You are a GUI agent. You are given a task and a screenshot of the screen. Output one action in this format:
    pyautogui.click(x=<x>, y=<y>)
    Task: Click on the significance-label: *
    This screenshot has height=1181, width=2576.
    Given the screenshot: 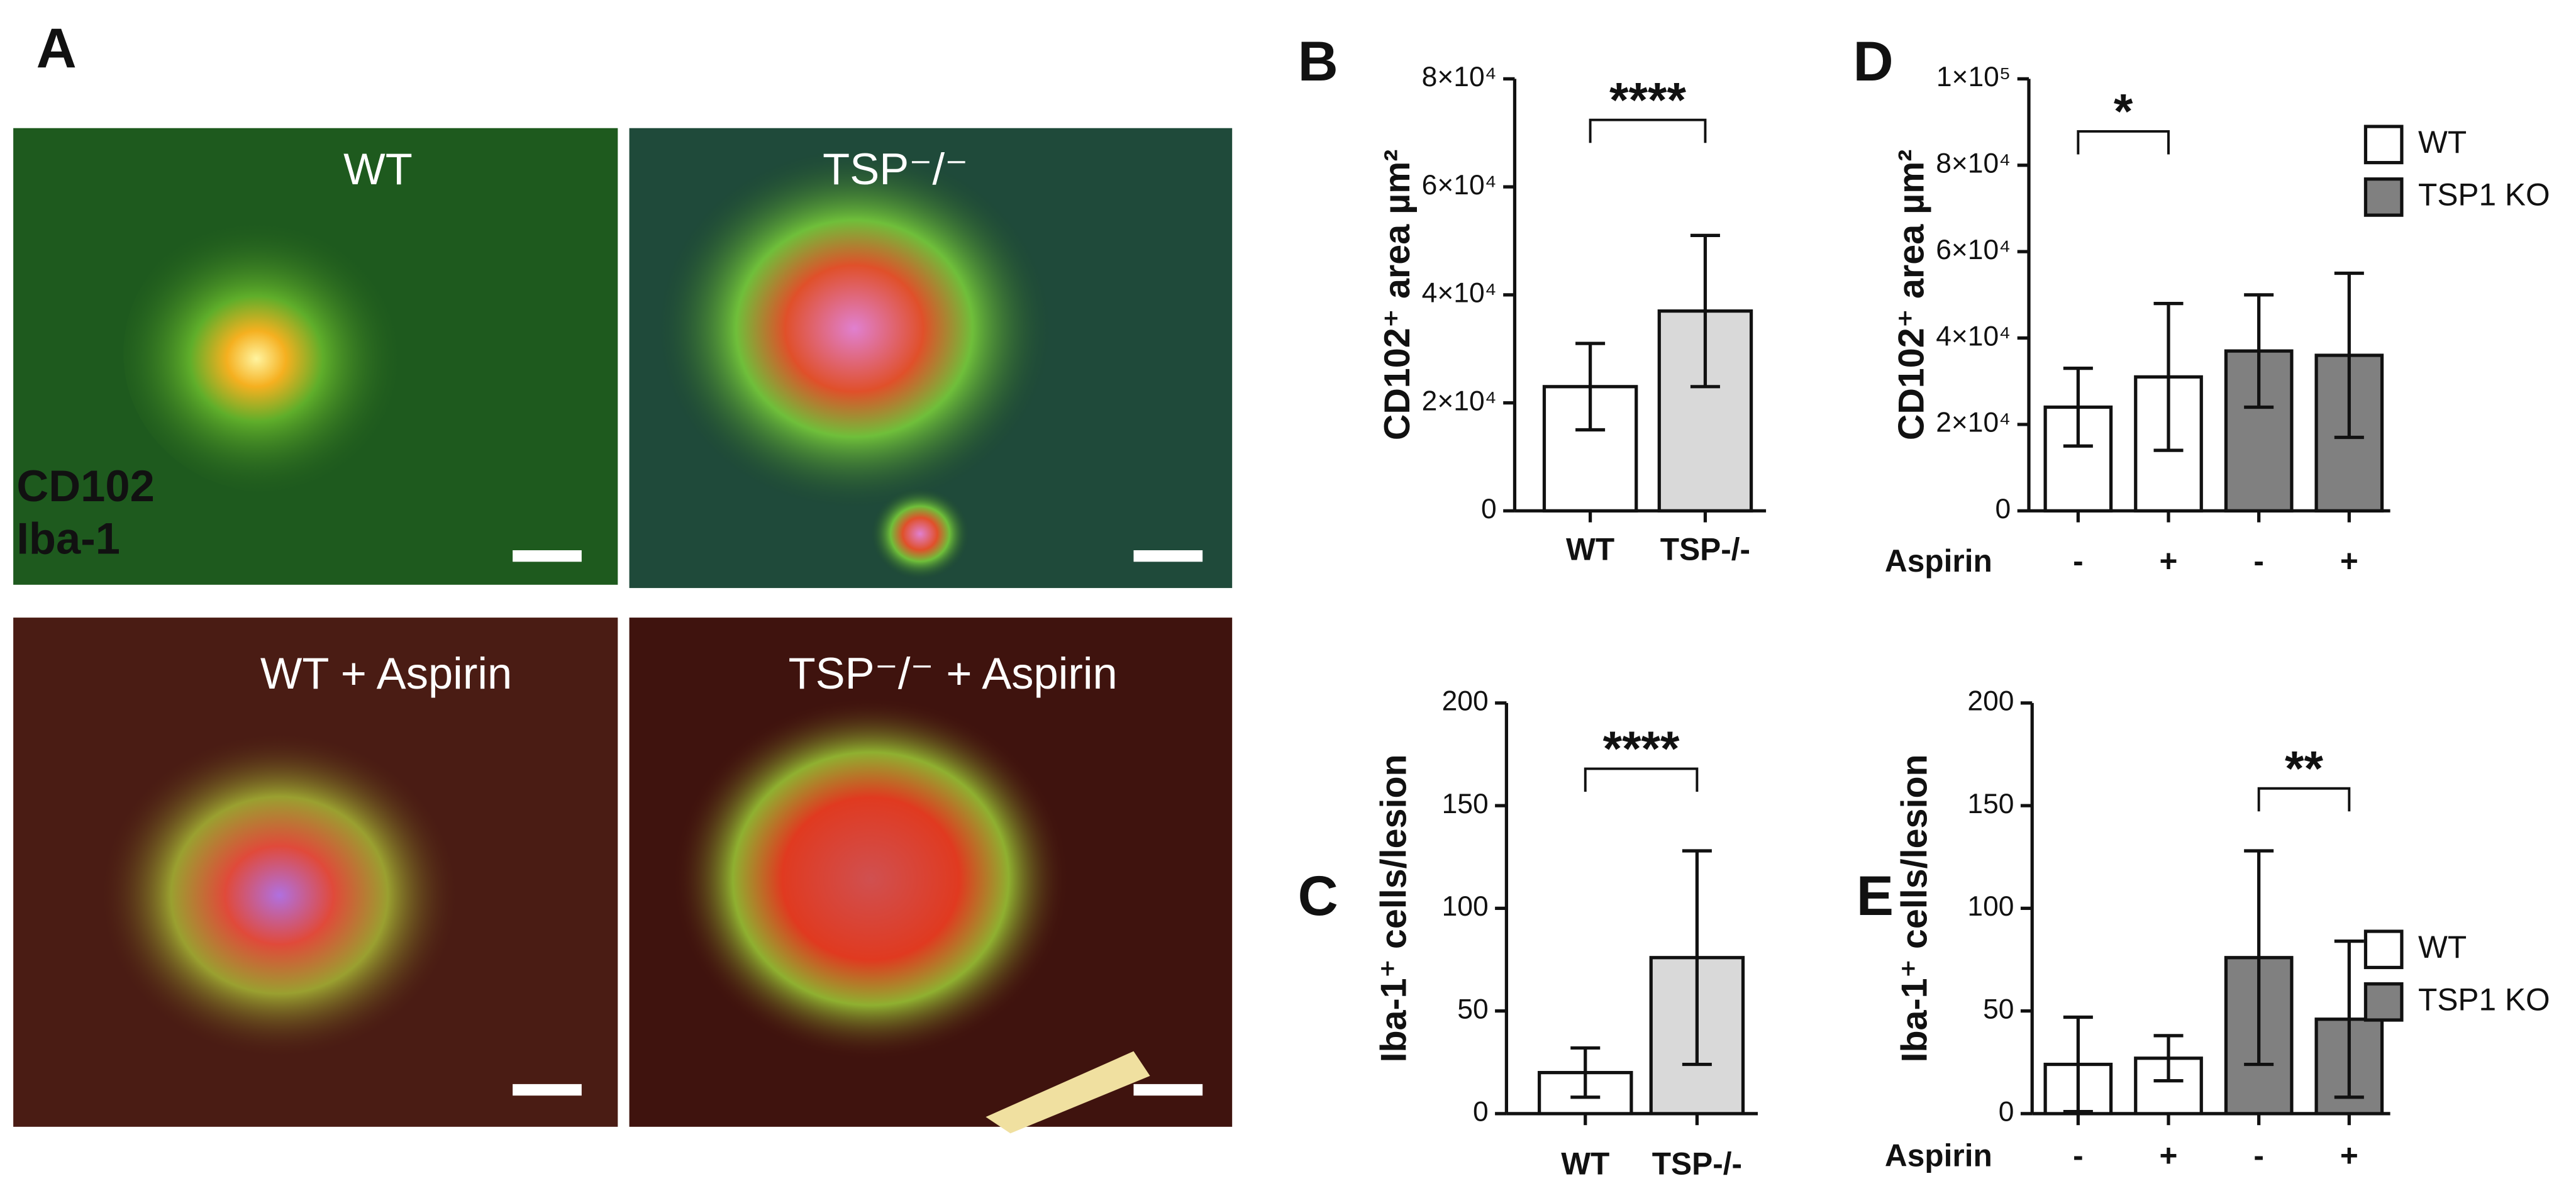 What is the action you would take?
    pyautogui.click(x=2123, y=112)
    